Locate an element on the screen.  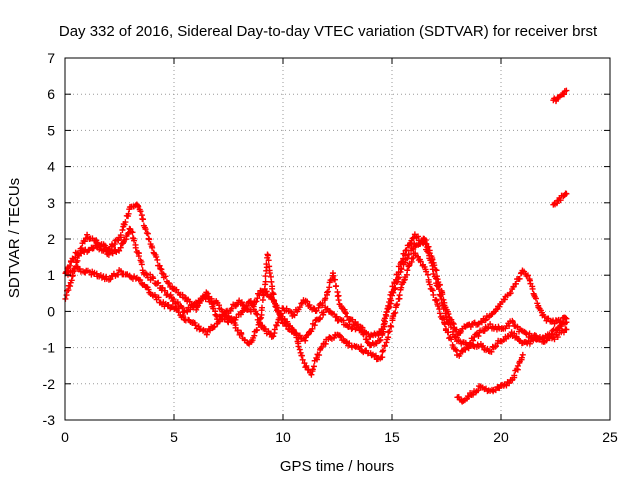
x-axis-title: GPS time / hours is located at coordinates (337, 466).